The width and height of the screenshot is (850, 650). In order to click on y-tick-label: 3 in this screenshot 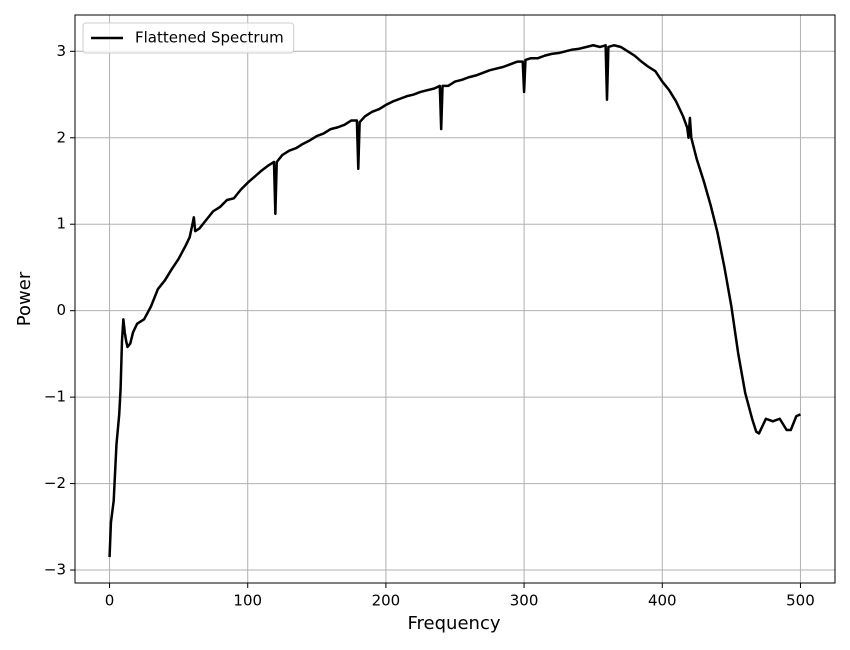, I will do `click(61, 51)`.